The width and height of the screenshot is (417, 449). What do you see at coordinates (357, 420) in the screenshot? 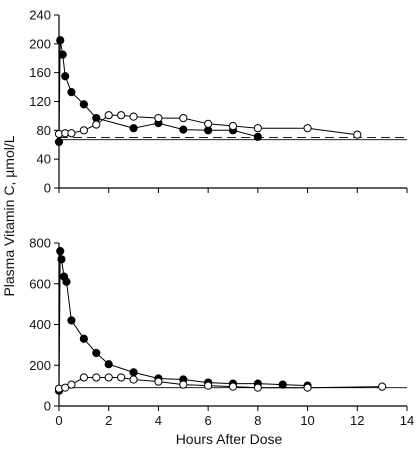
I see `x-tick-label: 12` at bounding box center [357, 420].